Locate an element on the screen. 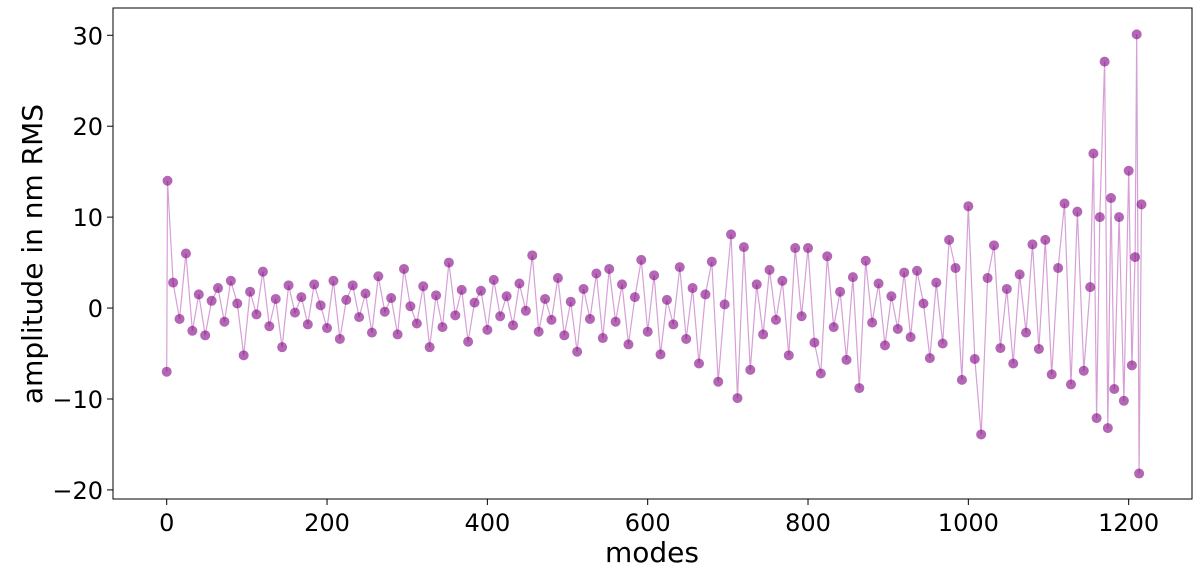 This screenshot has width=1200, height=568. x-tick-label: 1200 is located at coordinates (1128, 523).